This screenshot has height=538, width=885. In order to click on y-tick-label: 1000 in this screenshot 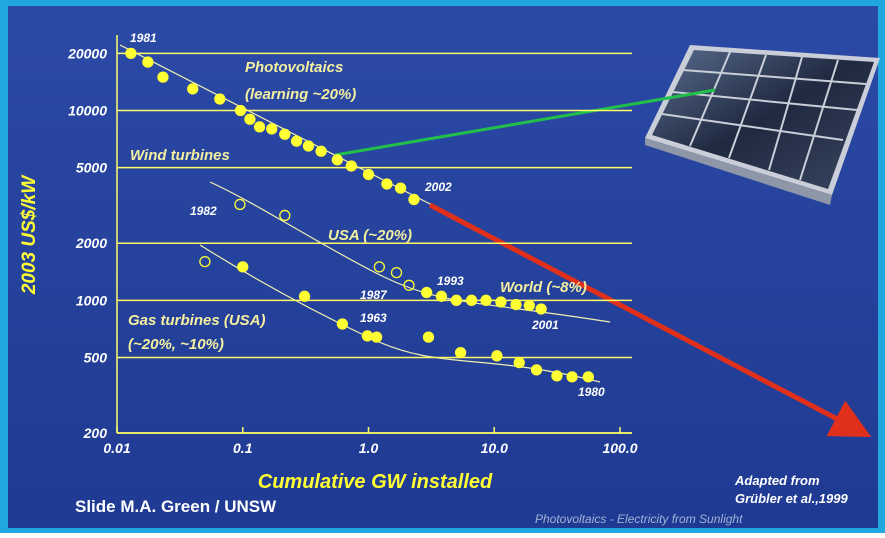, I will do `click(91, 300)`.